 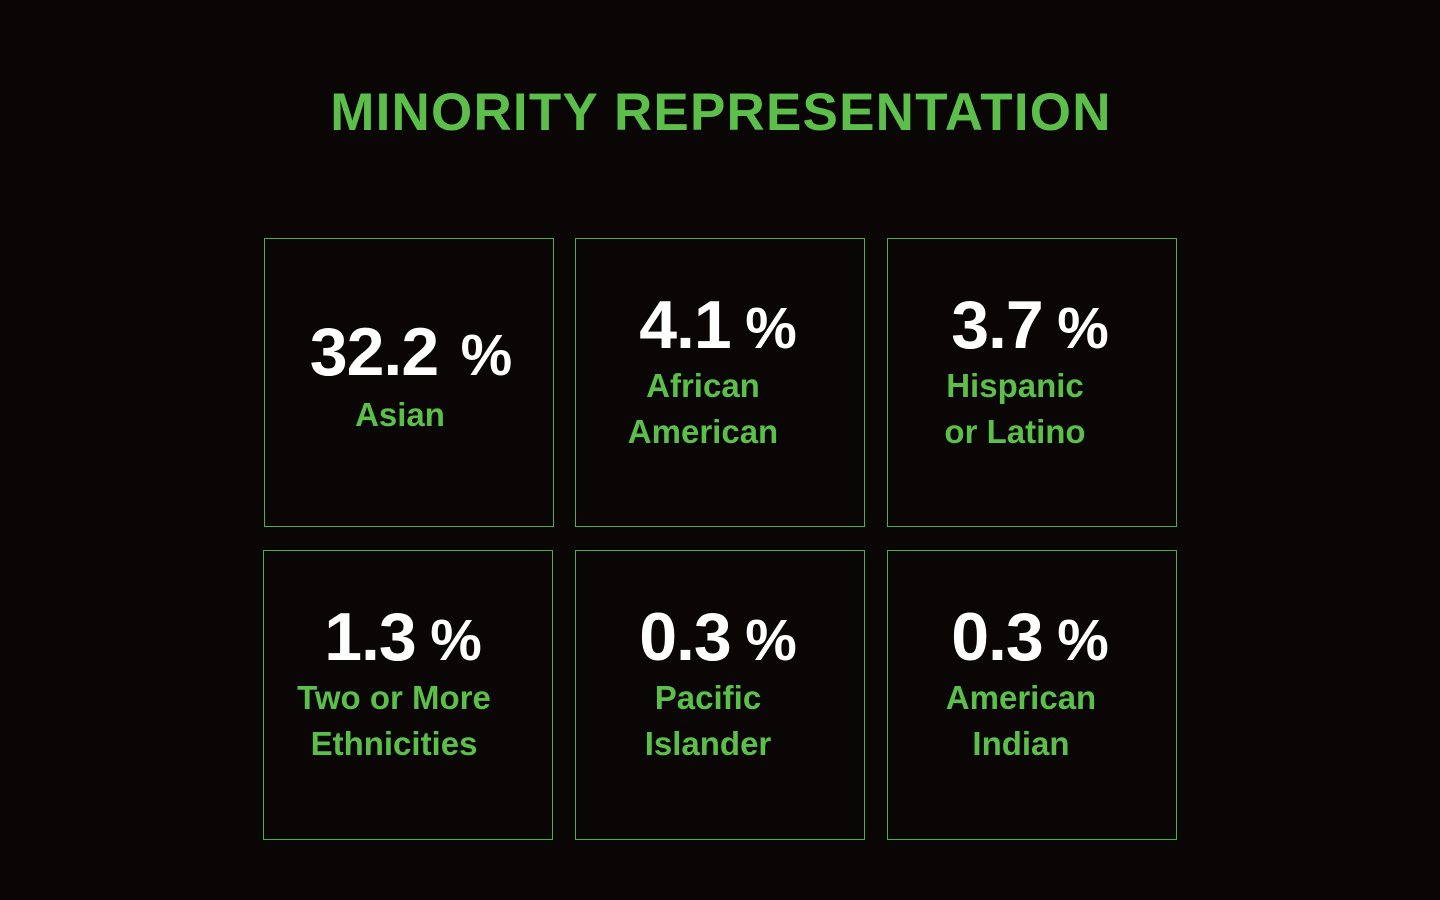 I want to click on stat-label-line: African, so click(x=703, y=385).